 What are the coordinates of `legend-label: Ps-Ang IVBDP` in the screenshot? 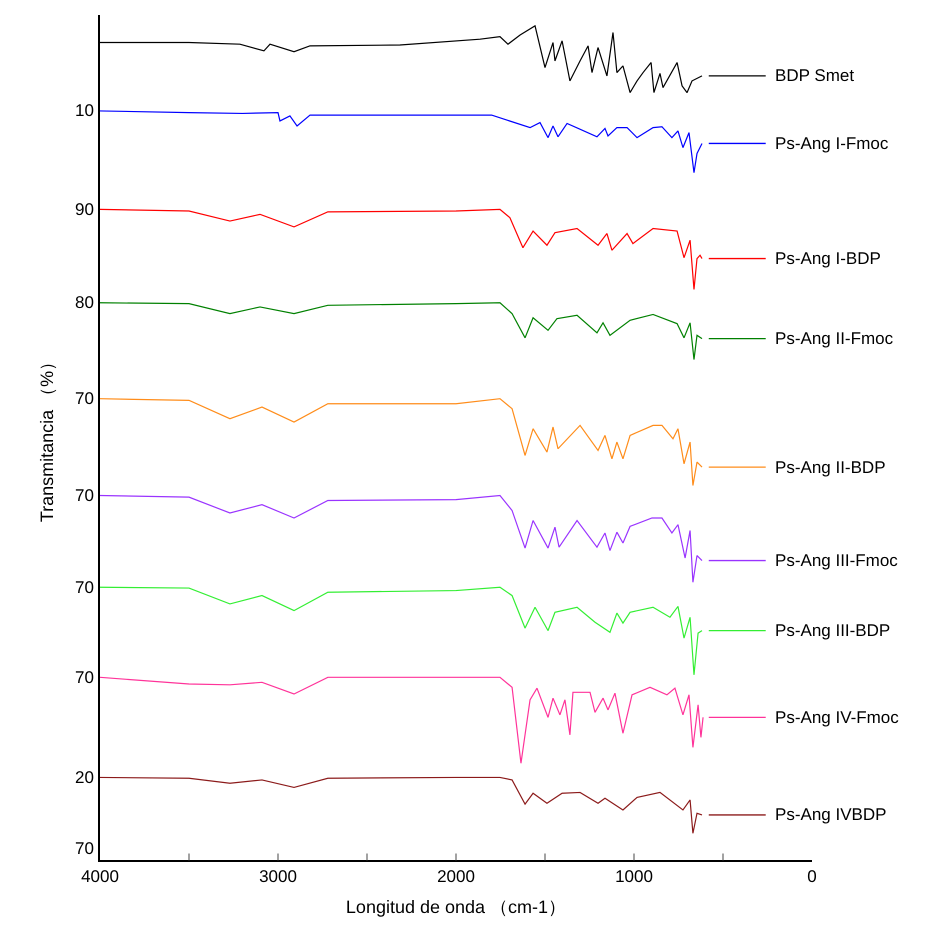 It's located at (830, 814).